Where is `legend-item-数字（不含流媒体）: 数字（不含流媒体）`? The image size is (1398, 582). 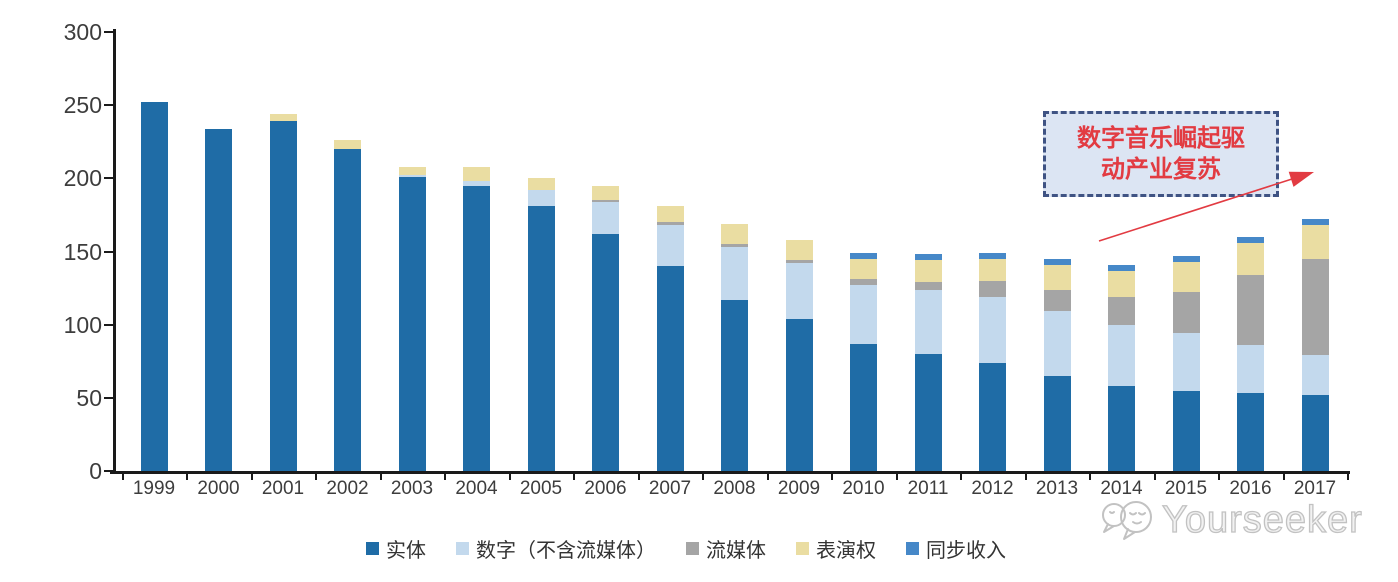 legend-item-数字（不含流媒体）: 数字（不含流媒体） is located at coordinates (556, 548).